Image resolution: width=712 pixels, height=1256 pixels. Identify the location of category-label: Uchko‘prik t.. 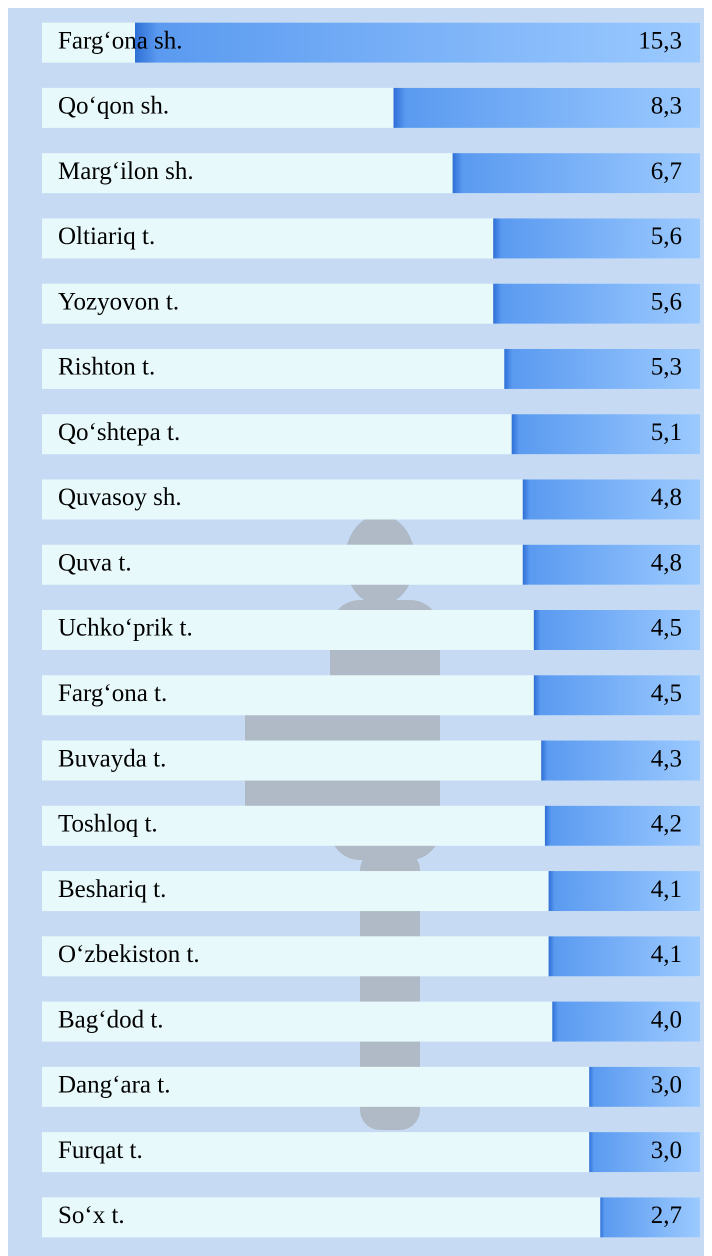
(125, 628).